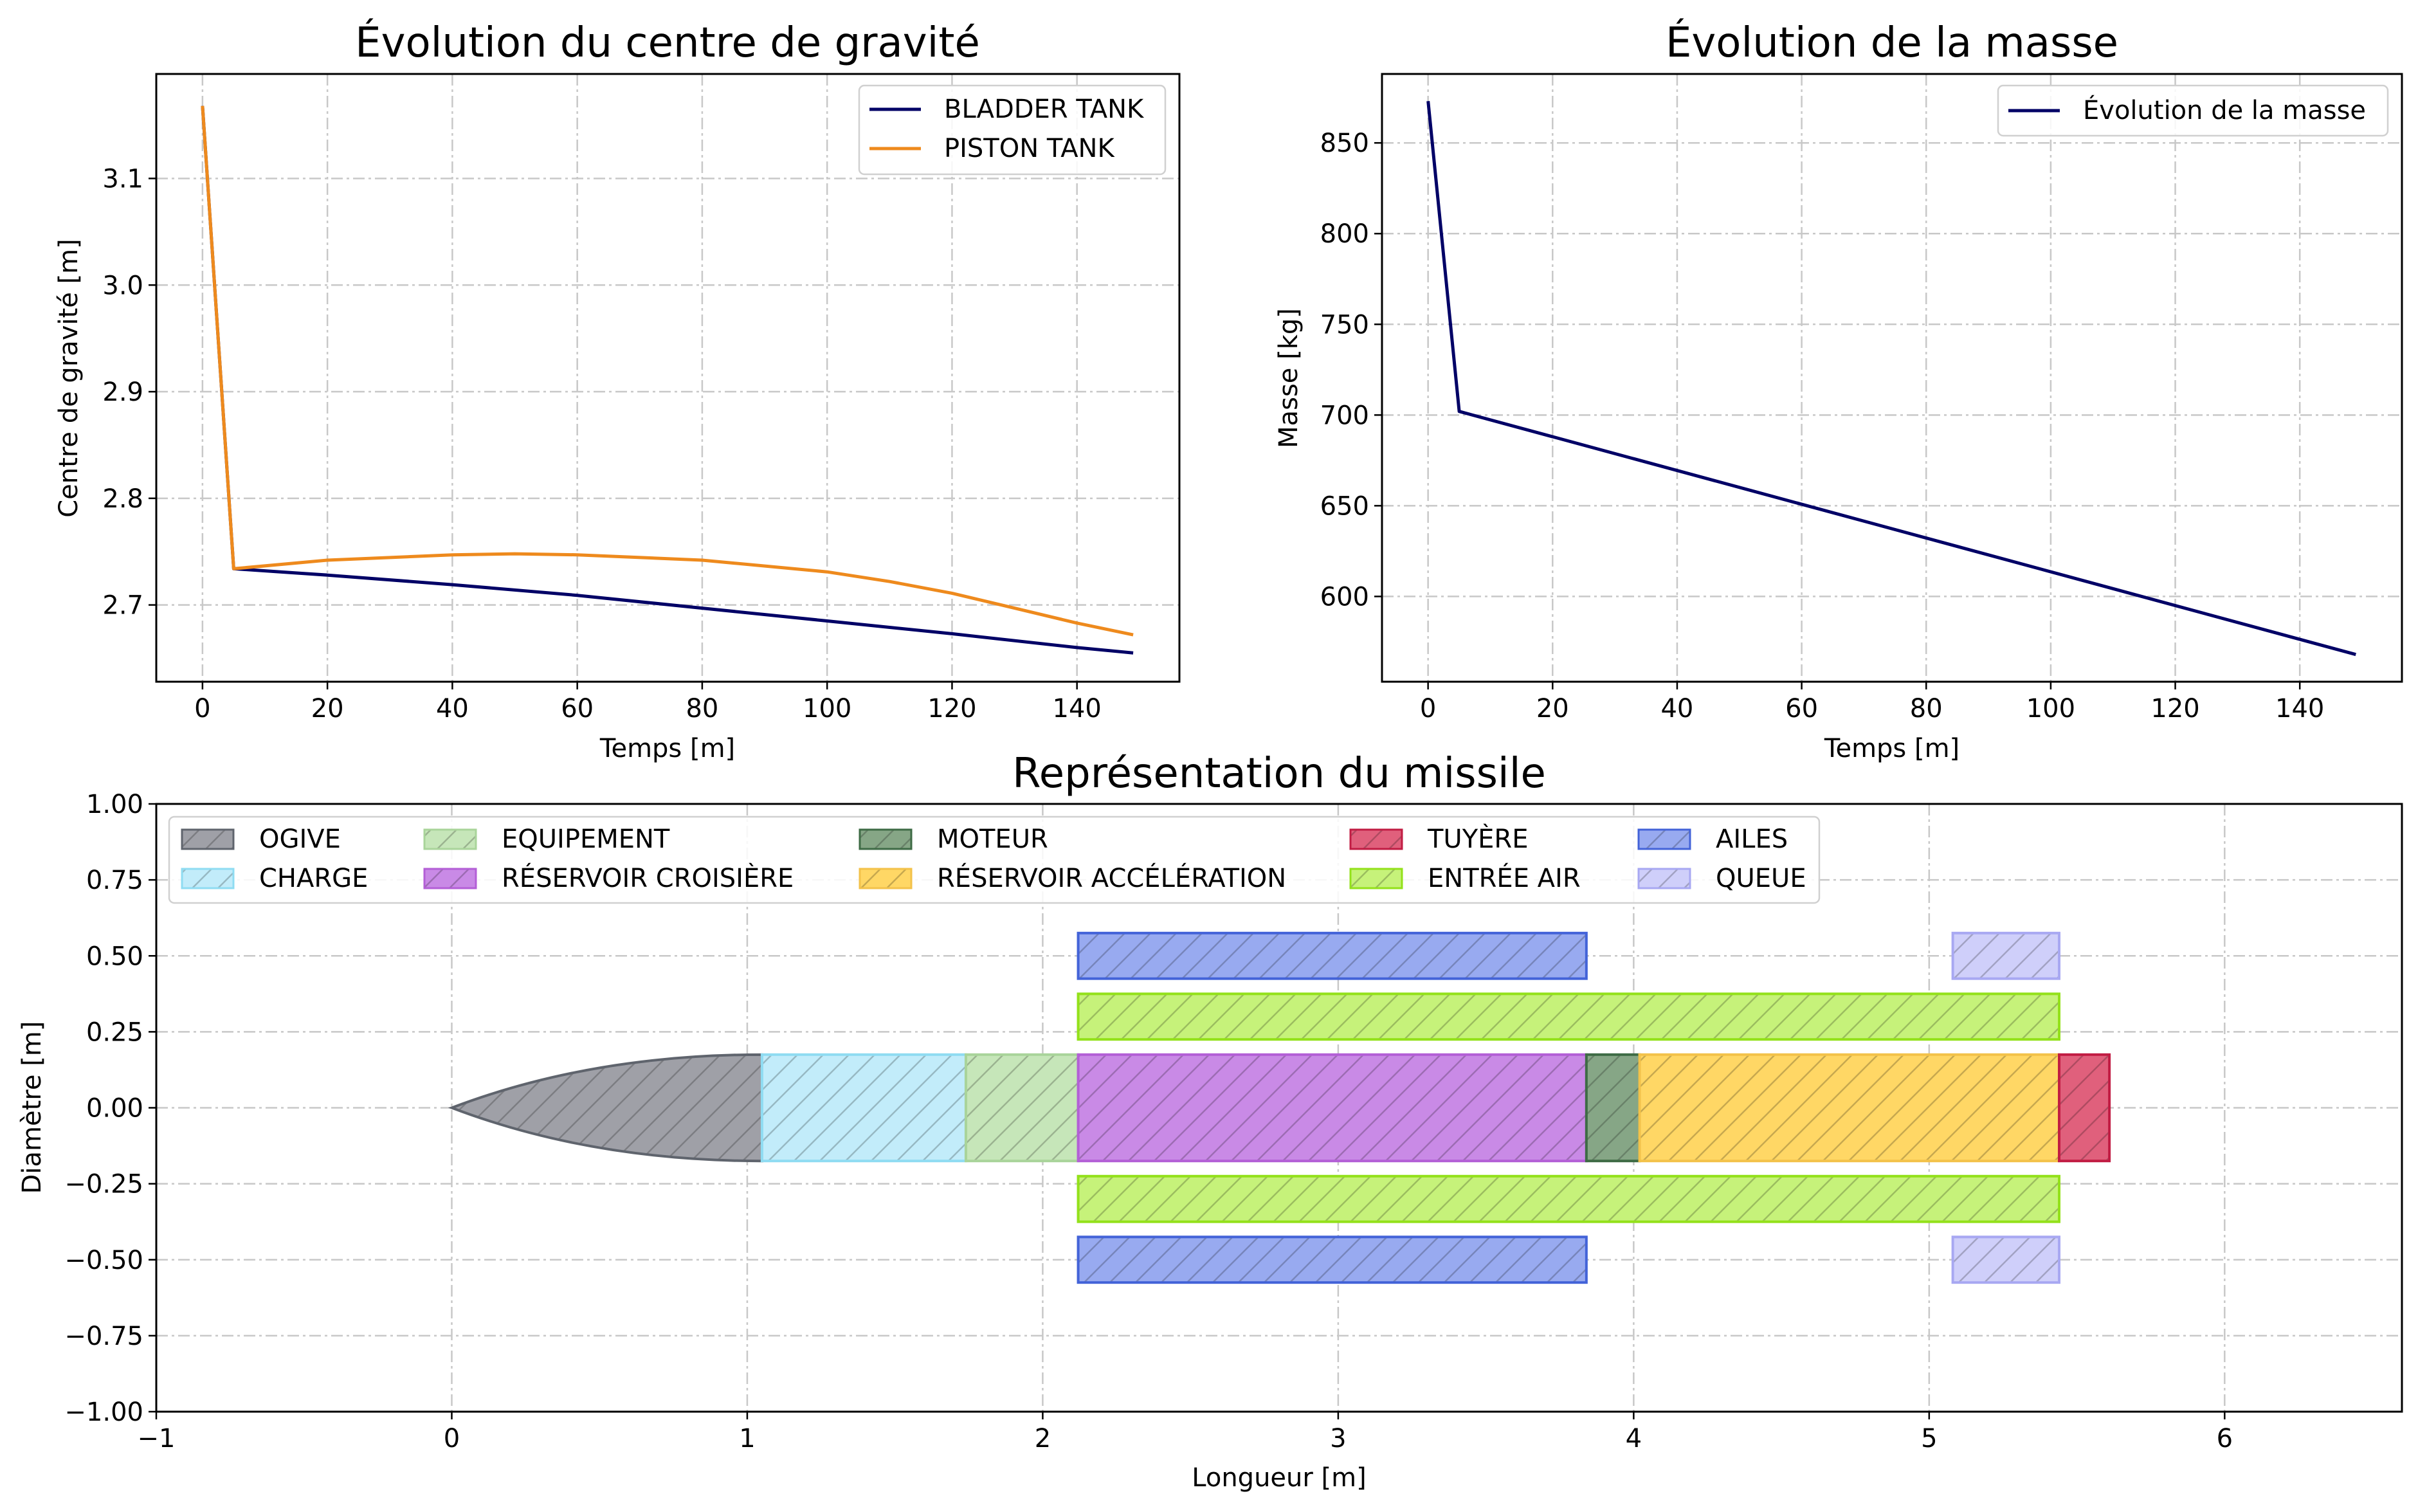 The image size is (2418, 1512). Describe the element at coordinates (1802, 709) in the screenshot. I see `mass-xtick-label: 60` at that location.